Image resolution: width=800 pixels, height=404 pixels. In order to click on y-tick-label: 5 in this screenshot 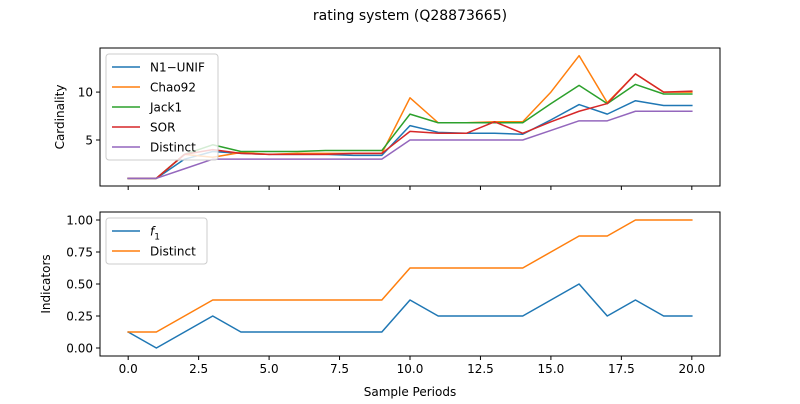, I will do `click(89, 141)`.